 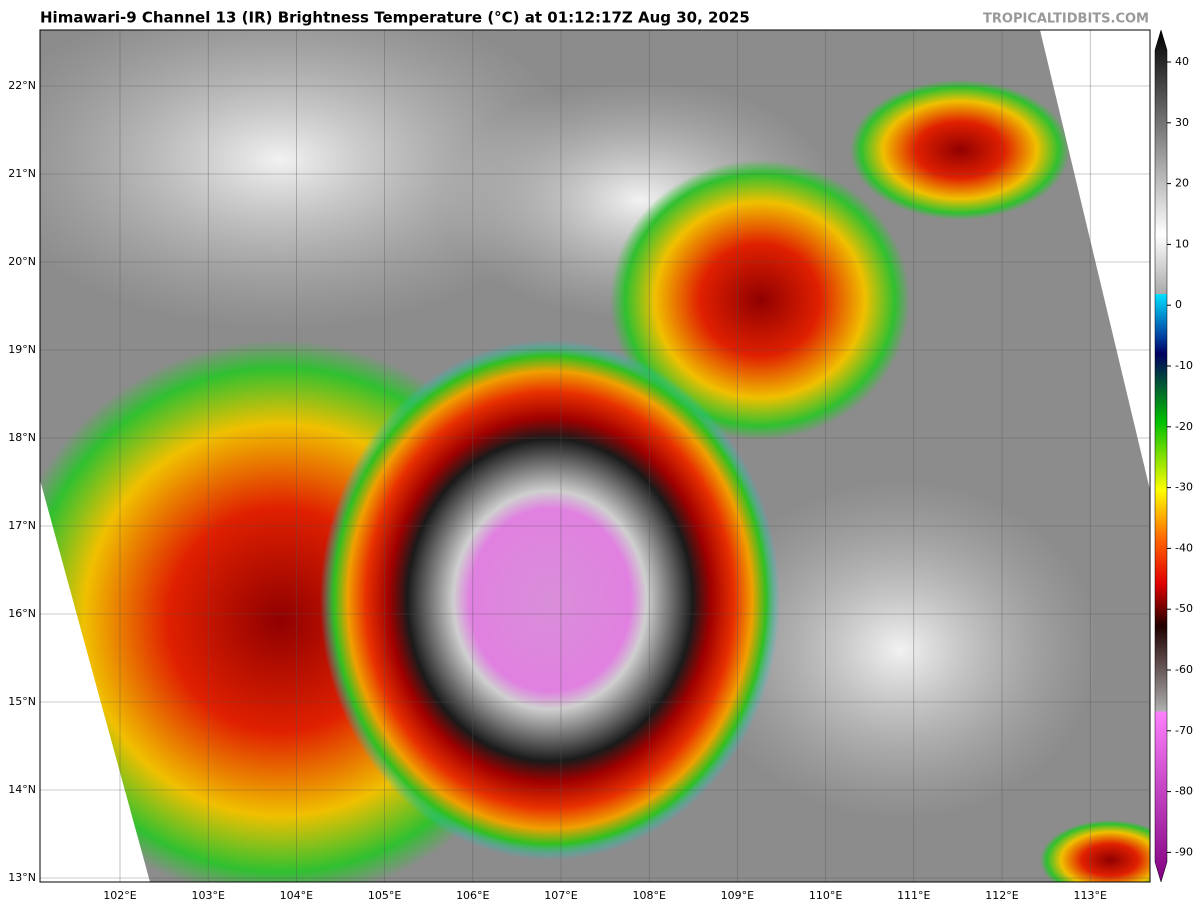 I want to click on lat-label: 14°N, so click(x=22, y=789).